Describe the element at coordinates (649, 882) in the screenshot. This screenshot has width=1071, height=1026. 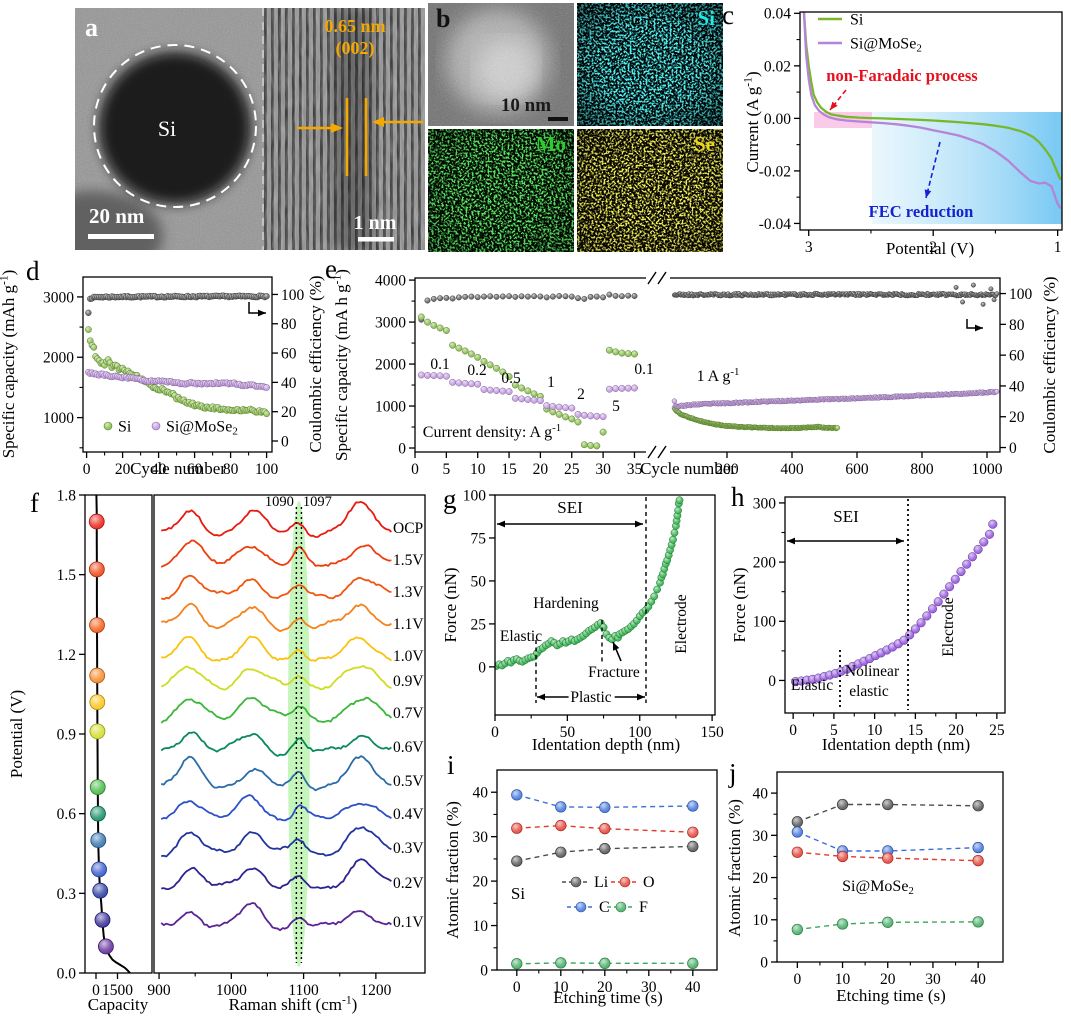
I see `svg-text: O` at that location.